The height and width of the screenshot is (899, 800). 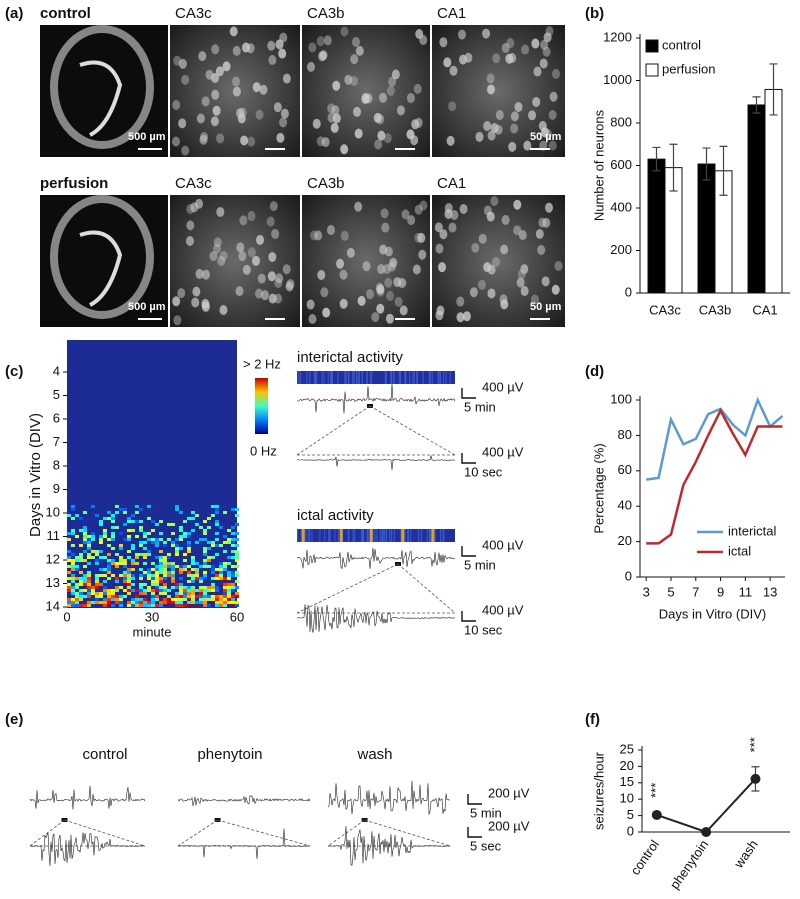 What do you see at coordinates (715, 309) in the screenshot?
I see `x-tick-label: CA3b` at bounding box center [715, 309].